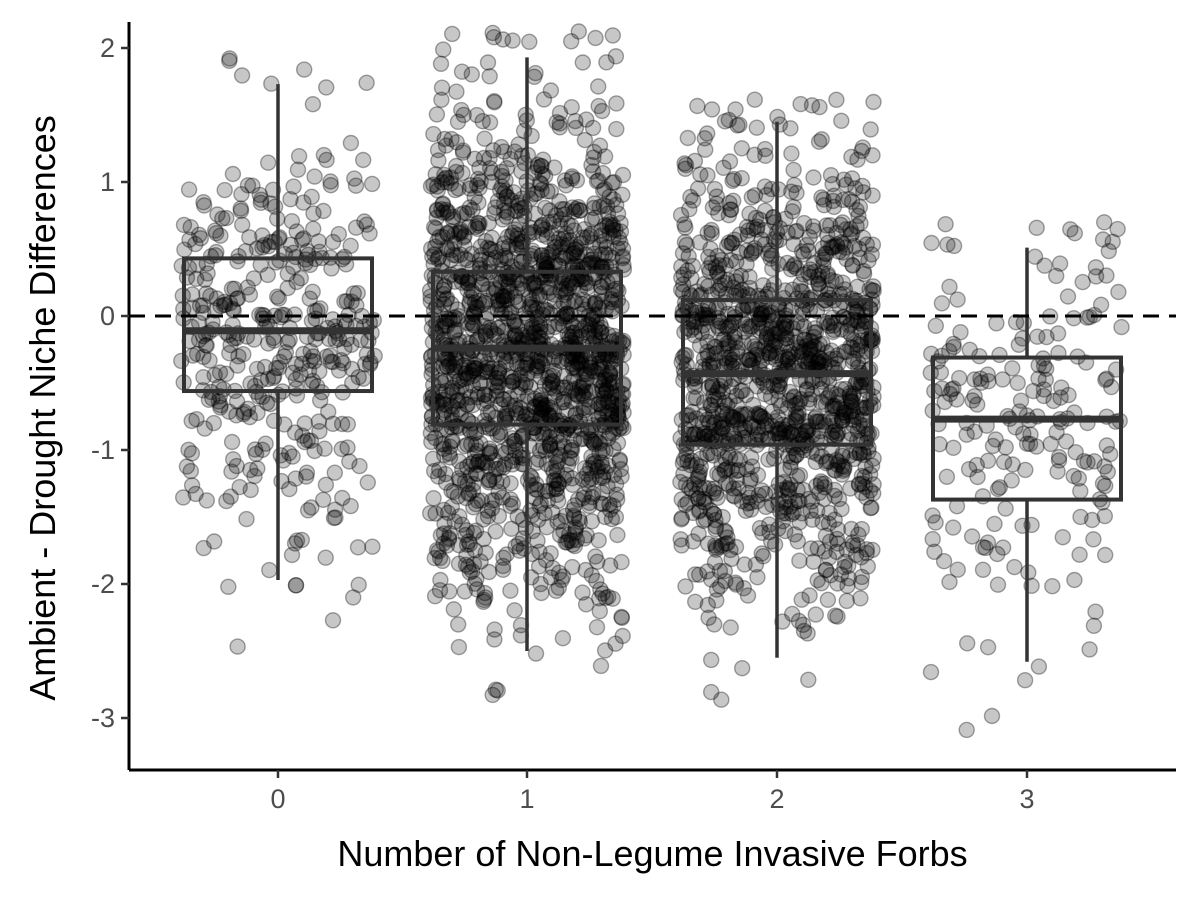  Describe the element at coordinates (107, 48) in the screenshot. I see `y-tick-label: 2` at that location.